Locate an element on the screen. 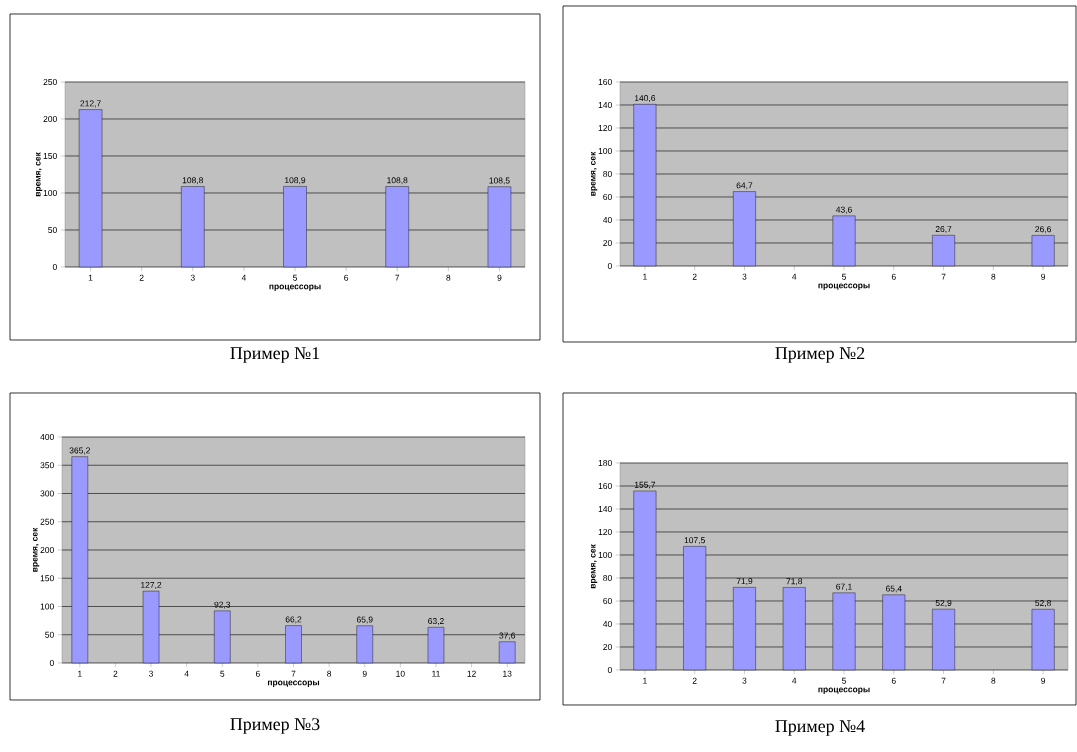 Image resolution: width=1077 pixels, height=752 pixels. data-label: 65,4 is located at coordinates (893, 589).